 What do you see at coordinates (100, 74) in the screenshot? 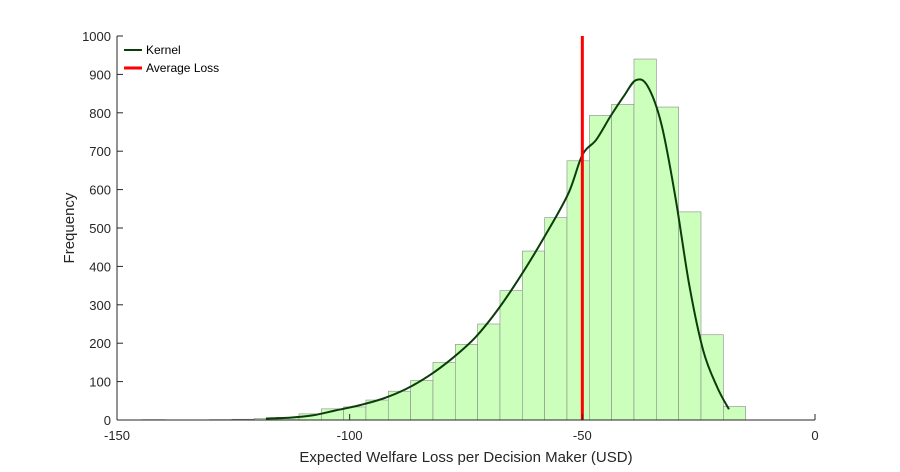
I see `y-tick-label: 900` at bounding box center [100, 74].